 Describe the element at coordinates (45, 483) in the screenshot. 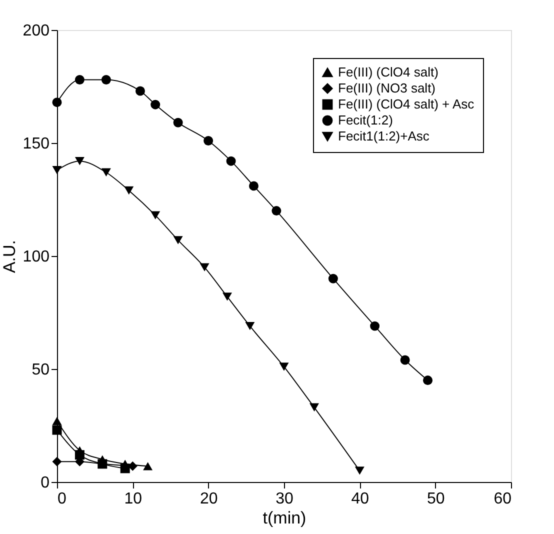

I see `y-tick-label: 0` at that location.